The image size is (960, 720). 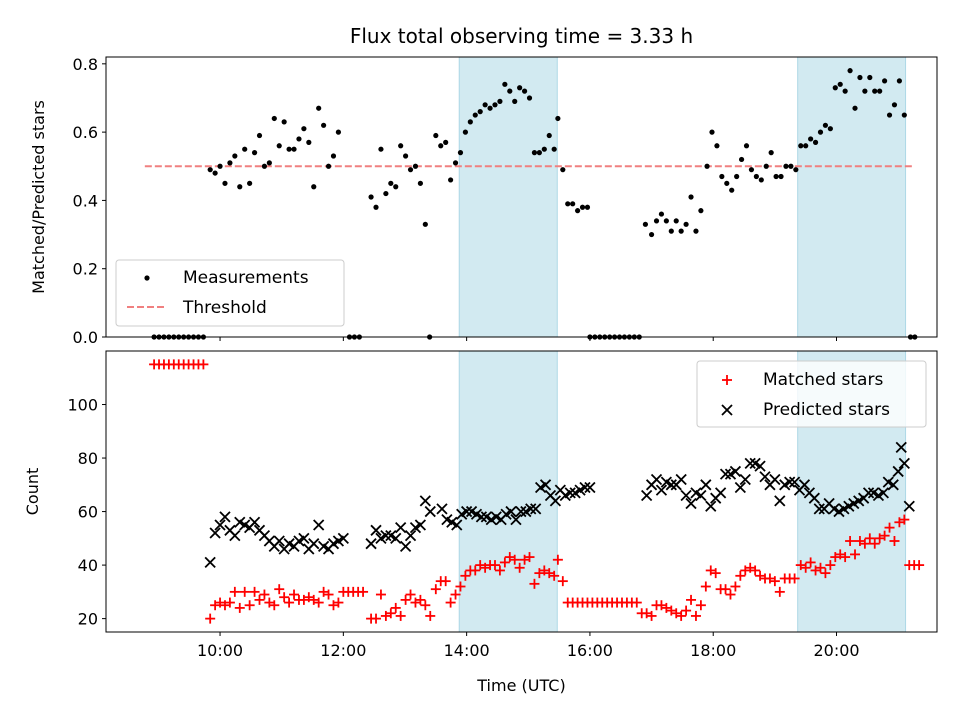 I want to click on y-tick-label: 60, so click(x=88, y=512).